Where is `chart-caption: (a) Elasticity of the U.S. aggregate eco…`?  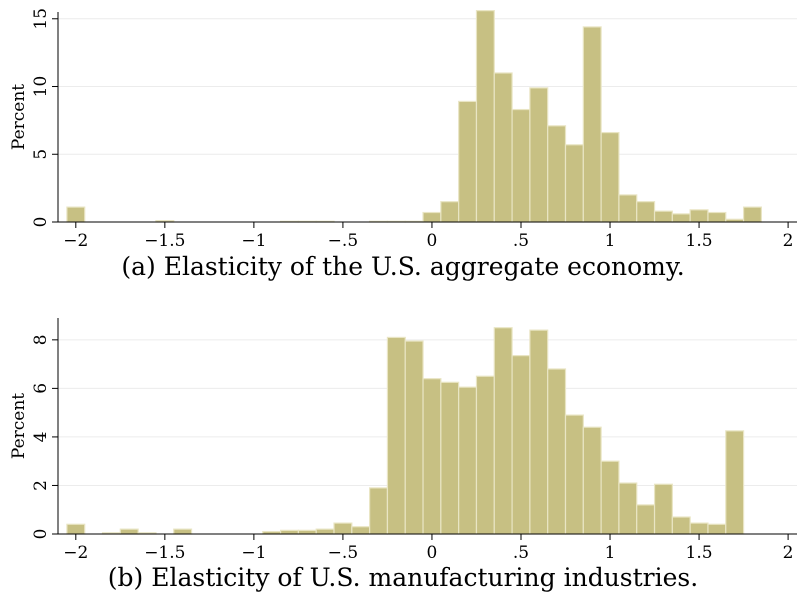
chart-caption: (a) Elasticity of the U.S. aggregate eco… is located at coordinates (402, 266).